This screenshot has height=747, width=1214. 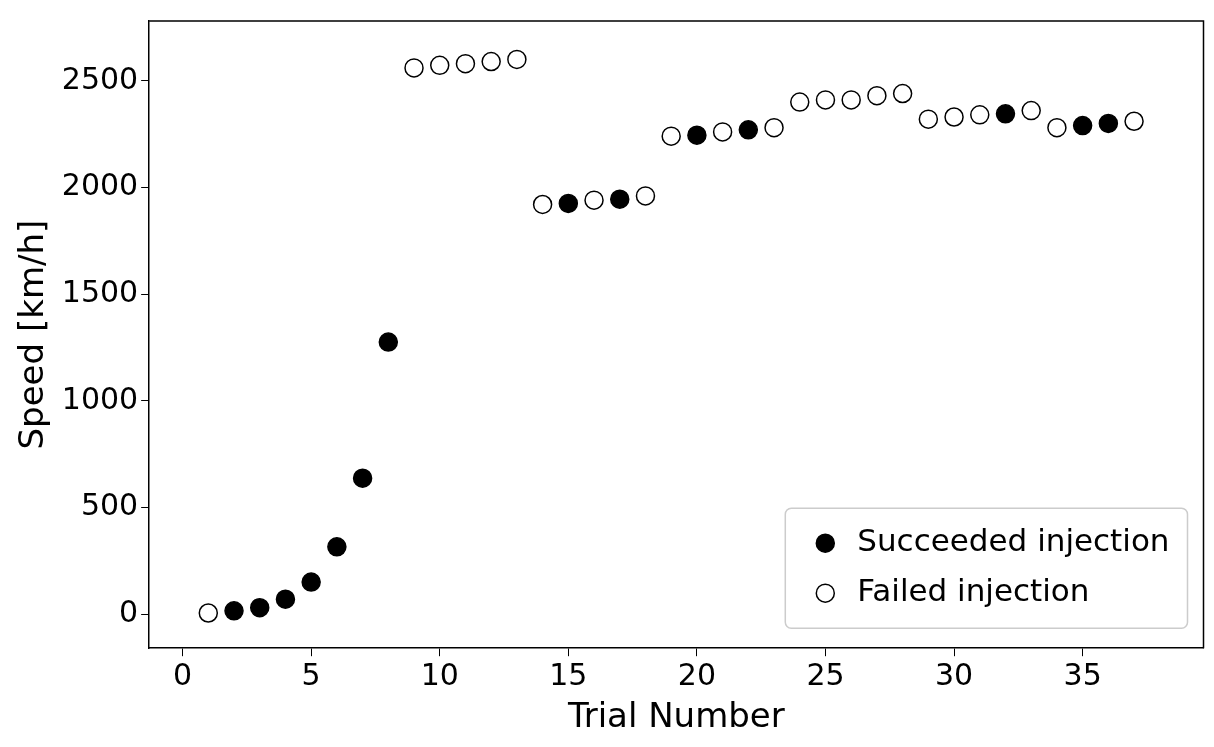 What do you see at coordinates (109, 505) in the screenshot?
I see `y-tick-label: 500` at bounding box center [109, 505].